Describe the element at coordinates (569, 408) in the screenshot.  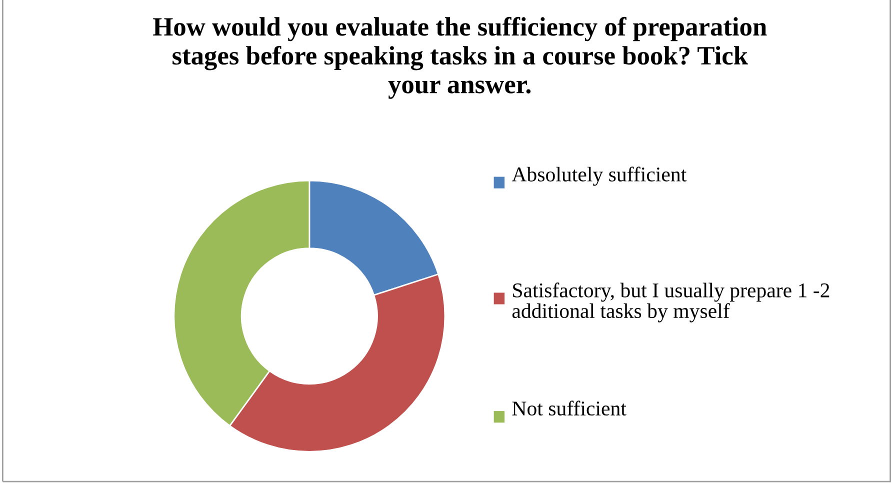
I see `legend-label: Not sufficient` at that location.